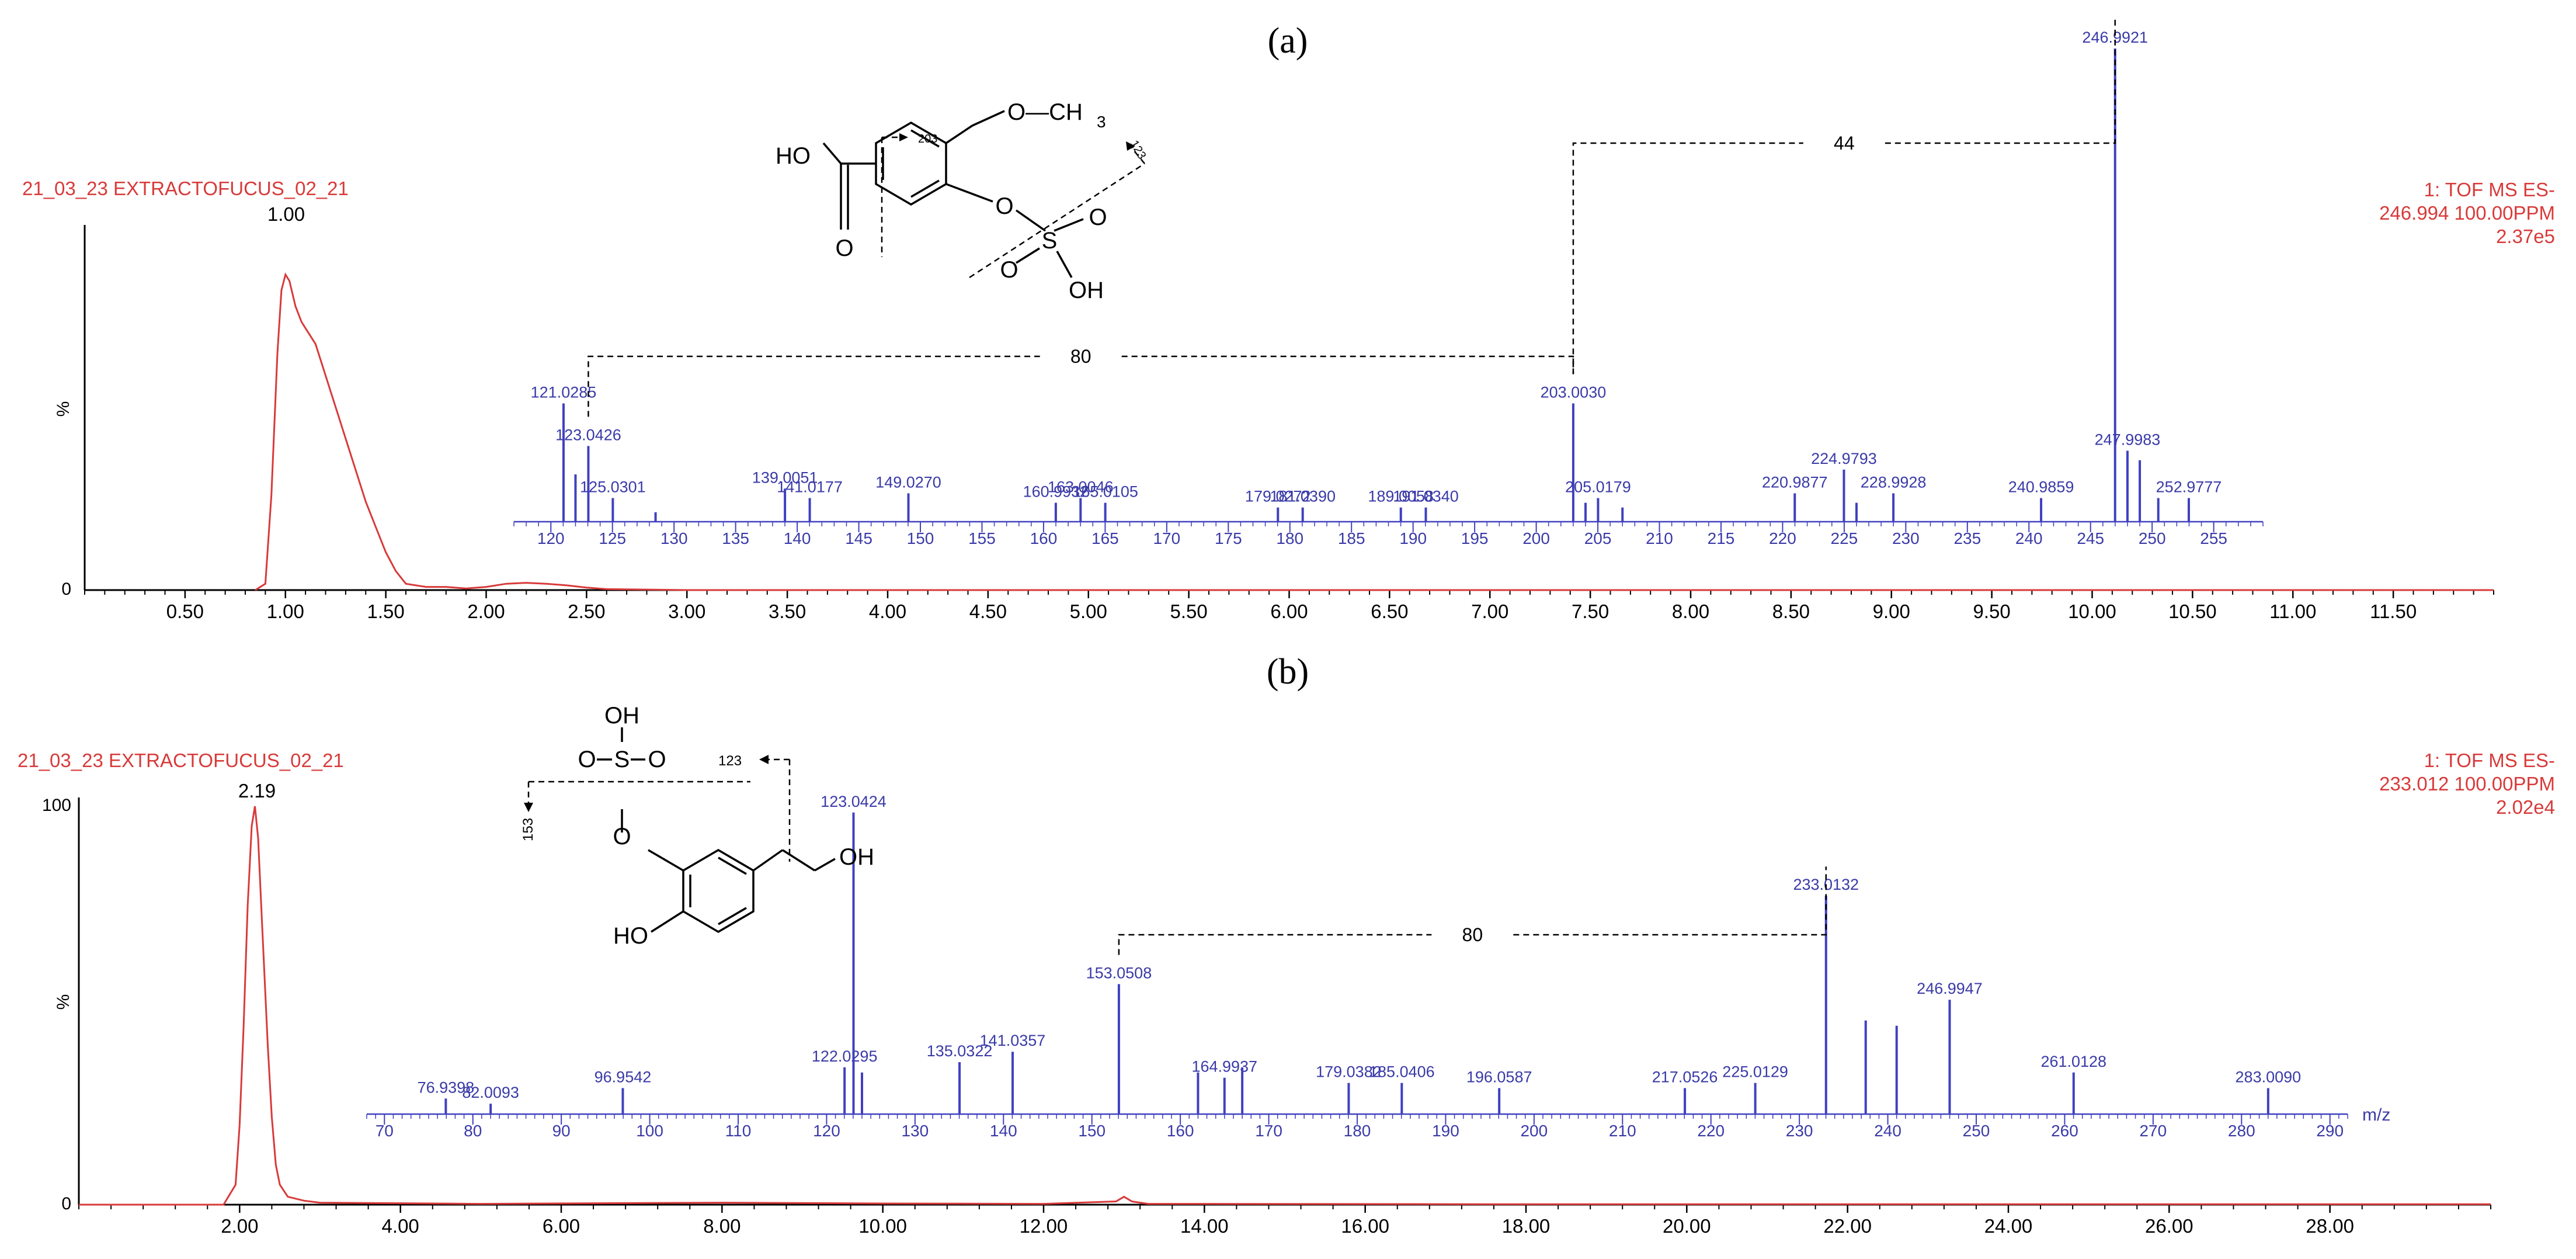 Image resolution: width=2576 pixels, height=1259 pixels. Describe the element at coordinates (491, 1092) in the screenshot. I see `peak-mz-label: 82.0093` at that location.